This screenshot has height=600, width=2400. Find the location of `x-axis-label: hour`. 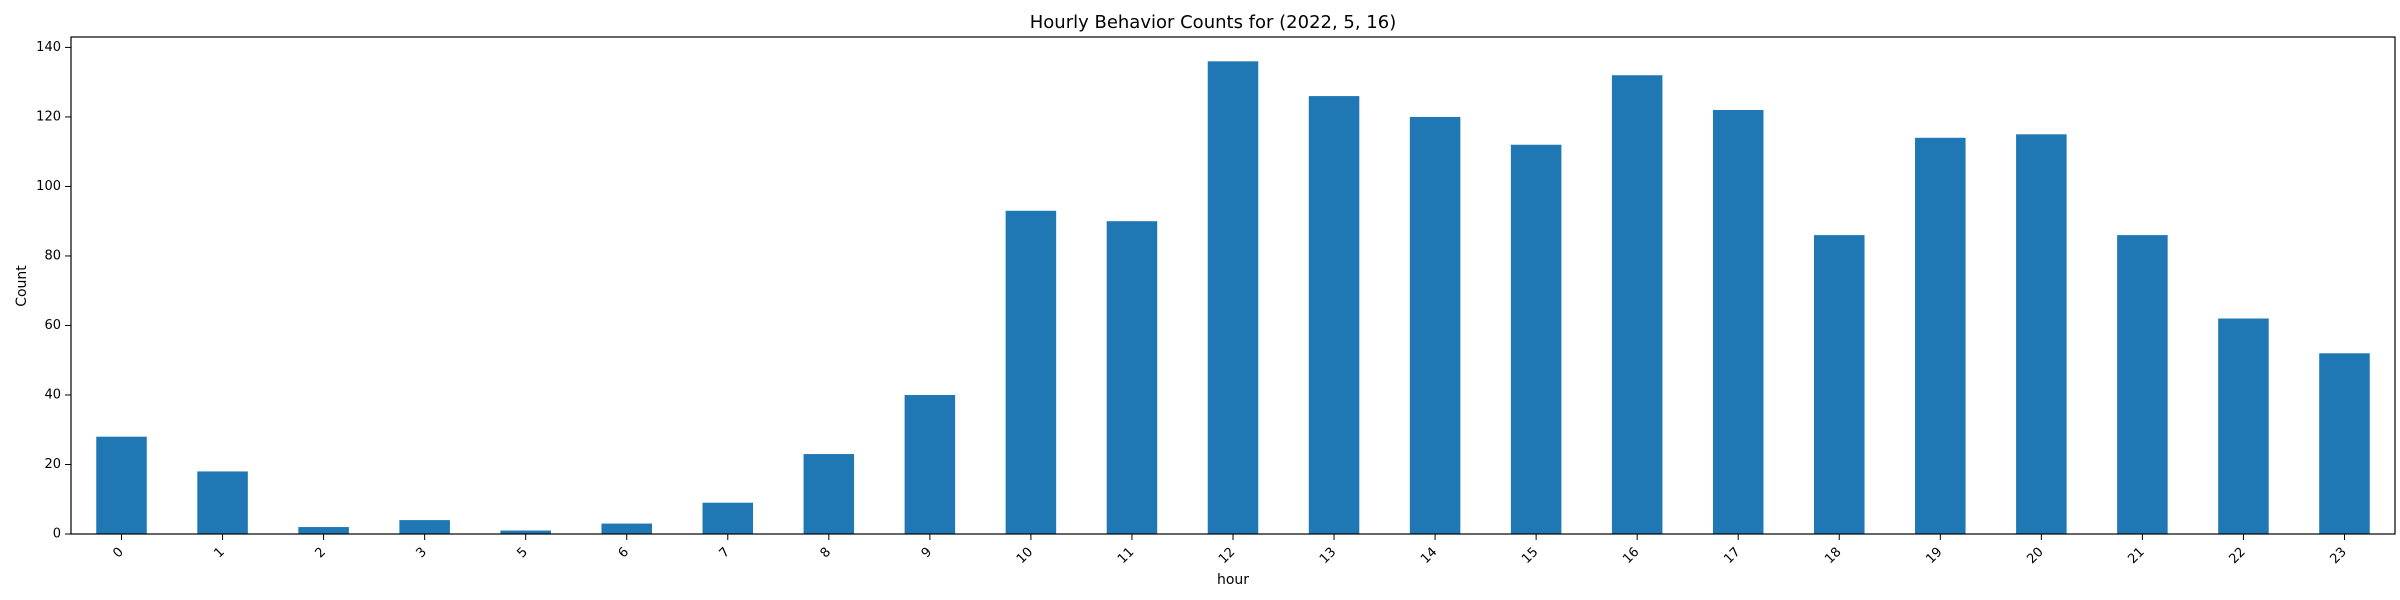

x-axis-label: hour is located at coordinates (1233, 580).